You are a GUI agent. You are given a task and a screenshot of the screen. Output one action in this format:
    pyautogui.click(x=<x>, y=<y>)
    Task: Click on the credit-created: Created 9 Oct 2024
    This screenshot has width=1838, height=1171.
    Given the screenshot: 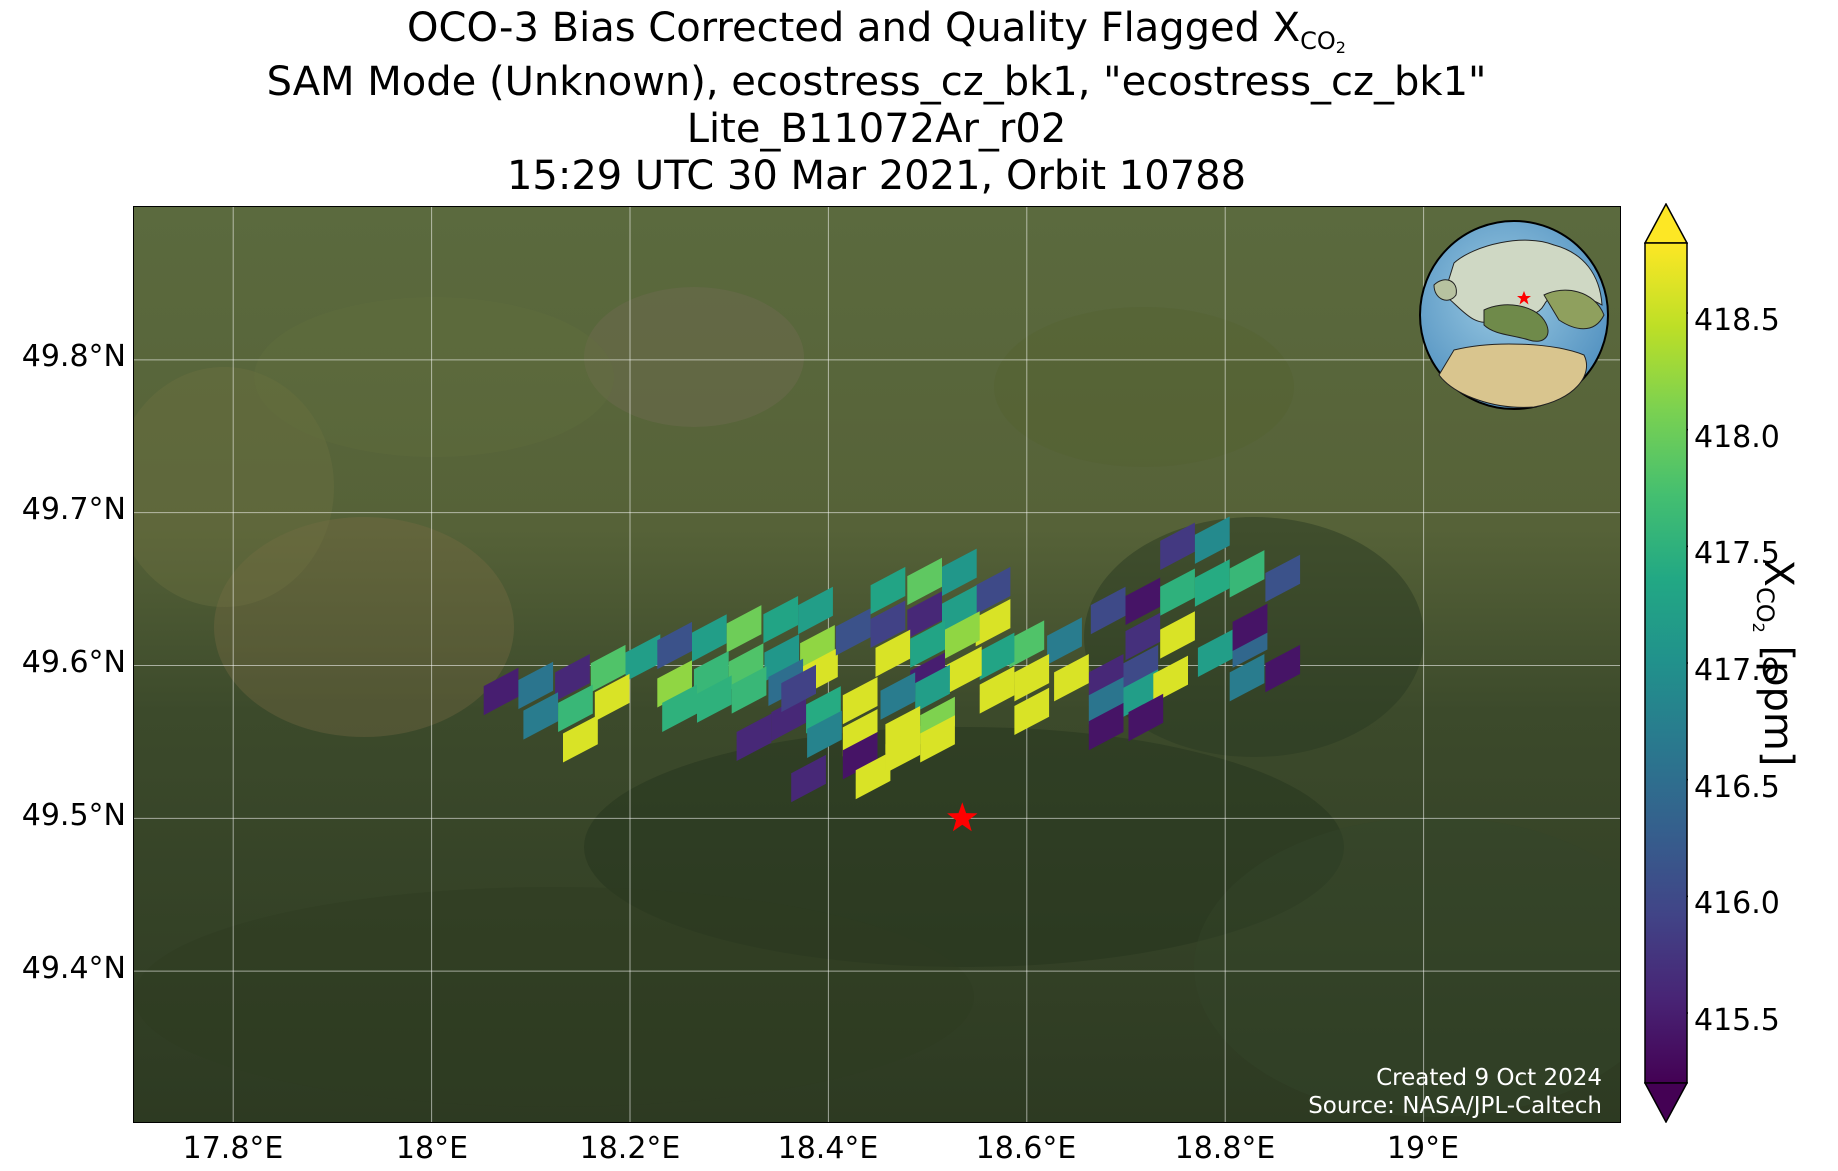 What is the action you would take?
    pyautogui.click(x=1489, y=1078)
    